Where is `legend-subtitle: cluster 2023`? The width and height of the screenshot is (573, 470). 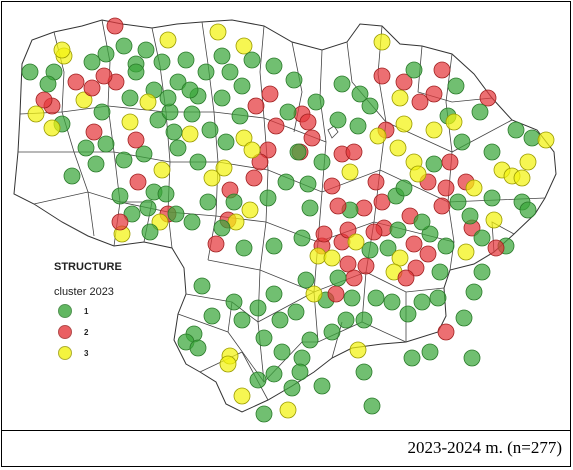
legend-subtitle: cluster 2023 is located at coordinates (84, 292).